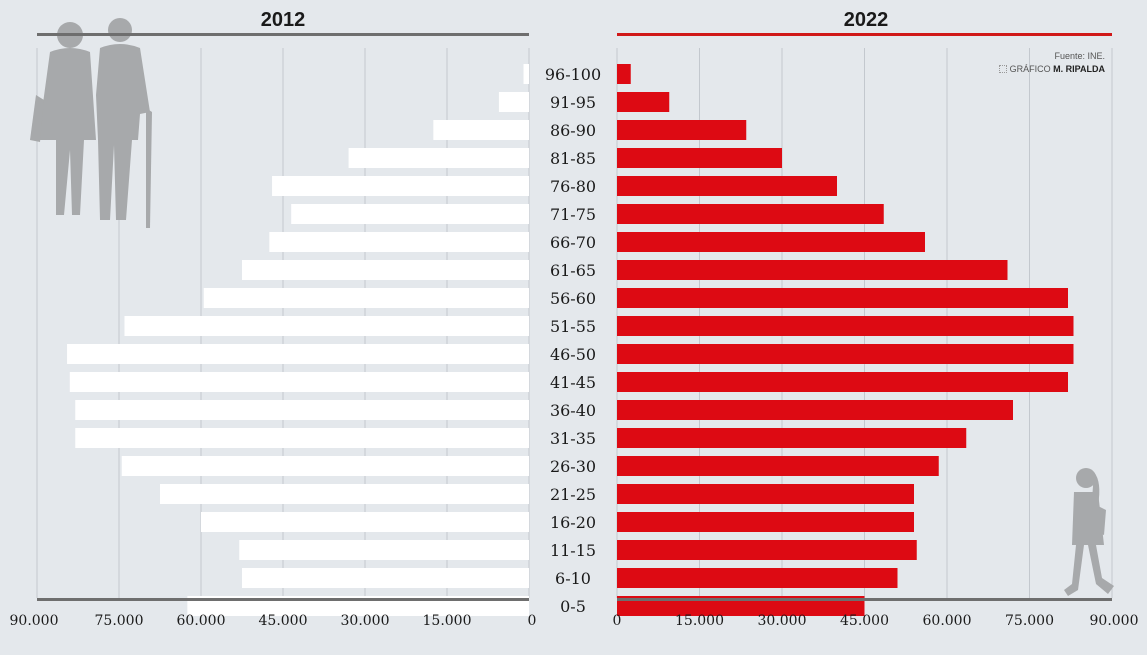 The image size is (1147, 655). I want to click on tick-label-2012: 45.000, so click(283, 621).